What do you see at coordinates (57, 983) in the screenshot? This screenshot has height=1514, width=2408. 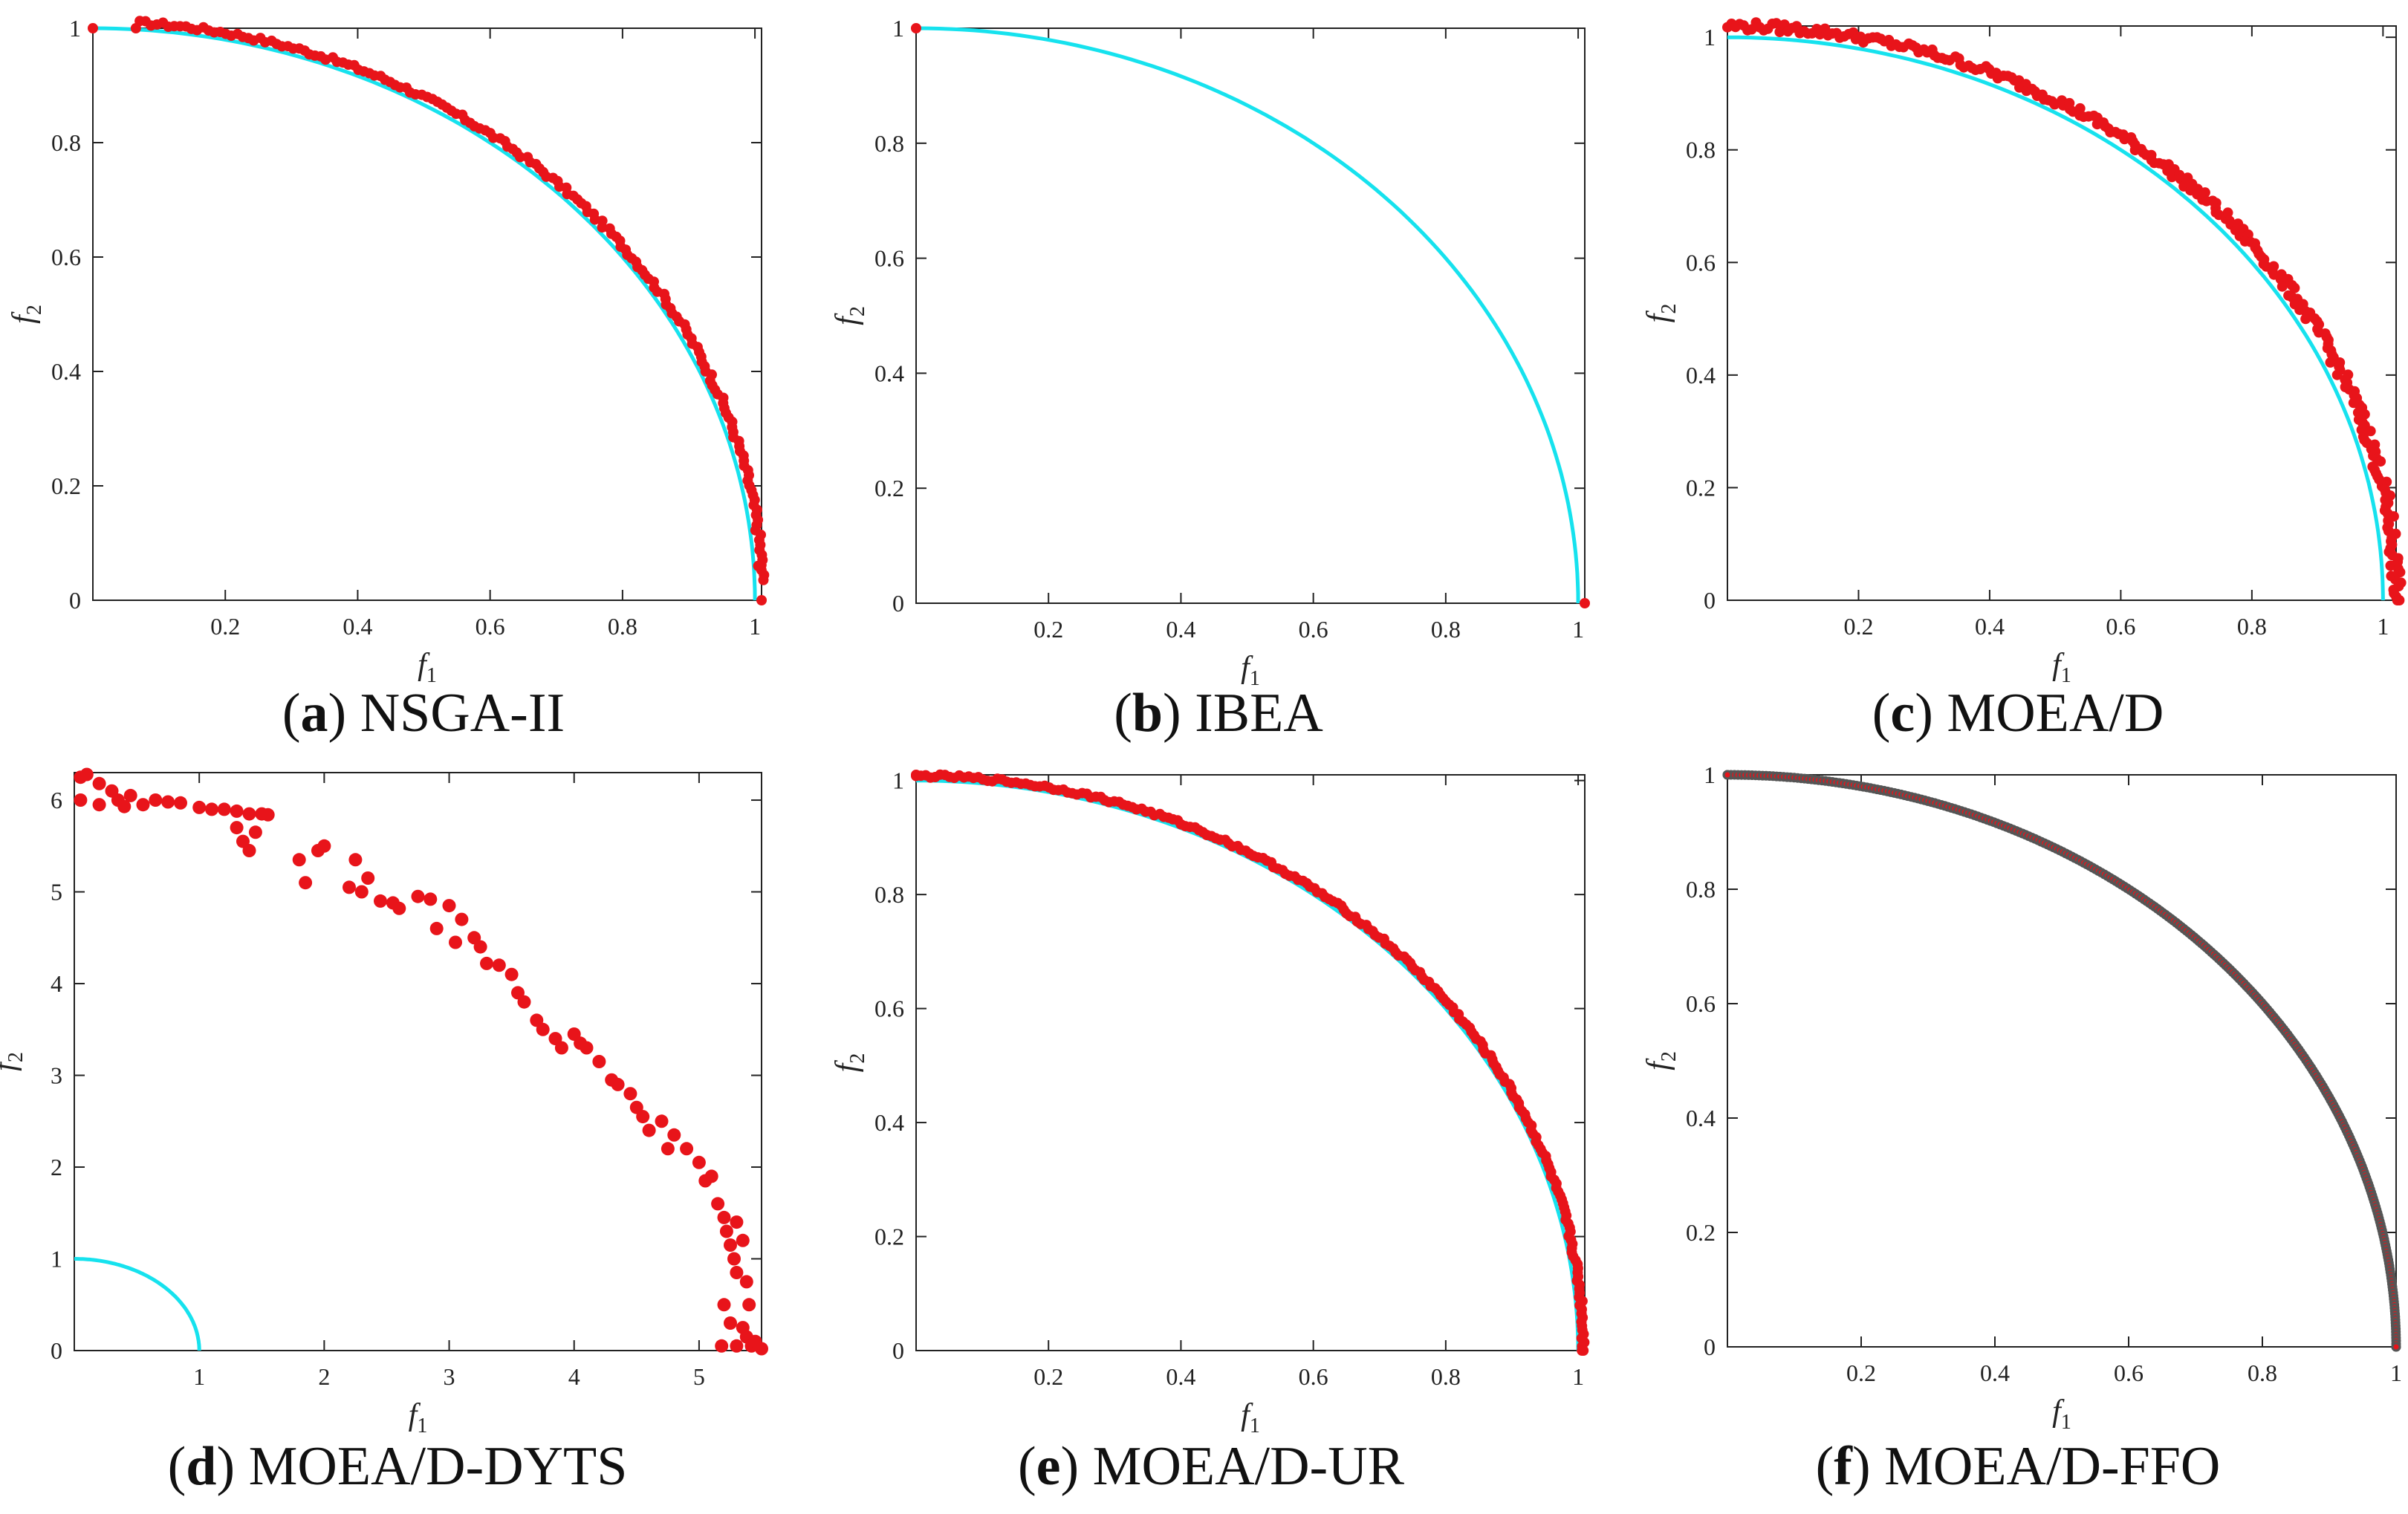 I see `y-tick-label: 4` at bounding box center [57, 983].